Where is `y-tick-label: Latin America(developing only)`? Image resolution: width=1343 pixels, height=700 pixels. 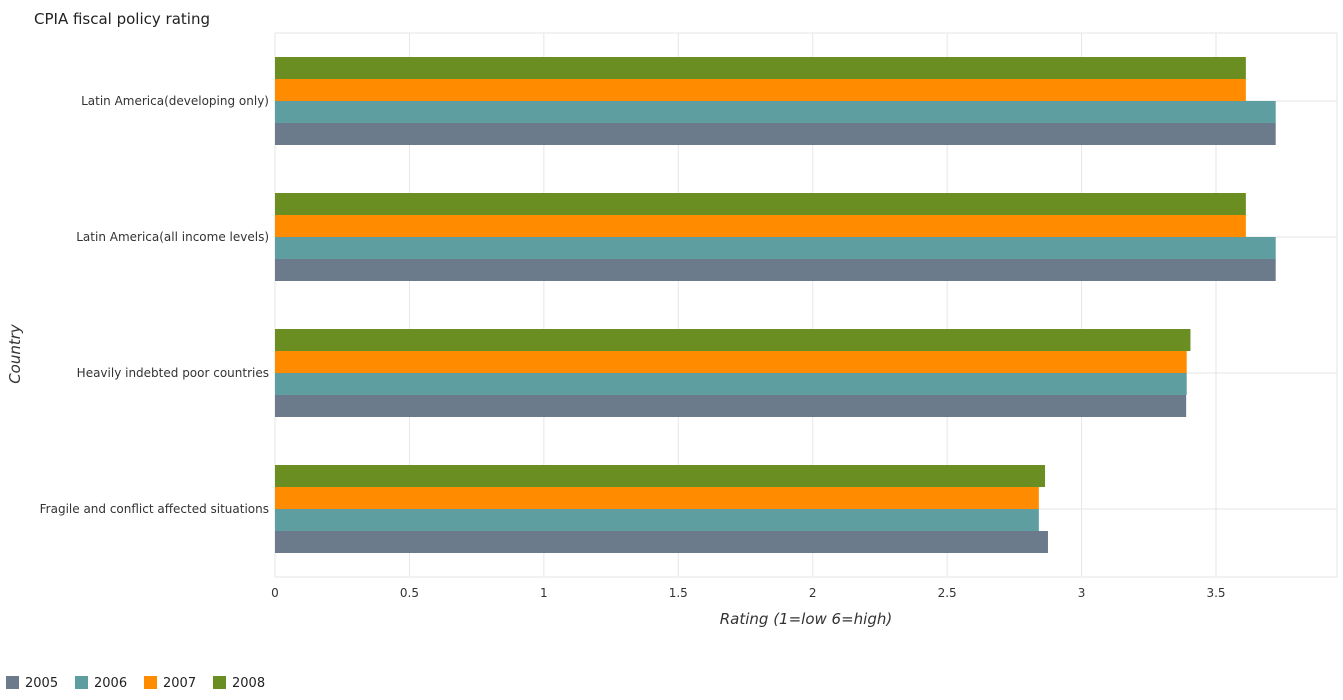 y-tick-label: Latin America(developing only) is located at coordinates (175, 101).